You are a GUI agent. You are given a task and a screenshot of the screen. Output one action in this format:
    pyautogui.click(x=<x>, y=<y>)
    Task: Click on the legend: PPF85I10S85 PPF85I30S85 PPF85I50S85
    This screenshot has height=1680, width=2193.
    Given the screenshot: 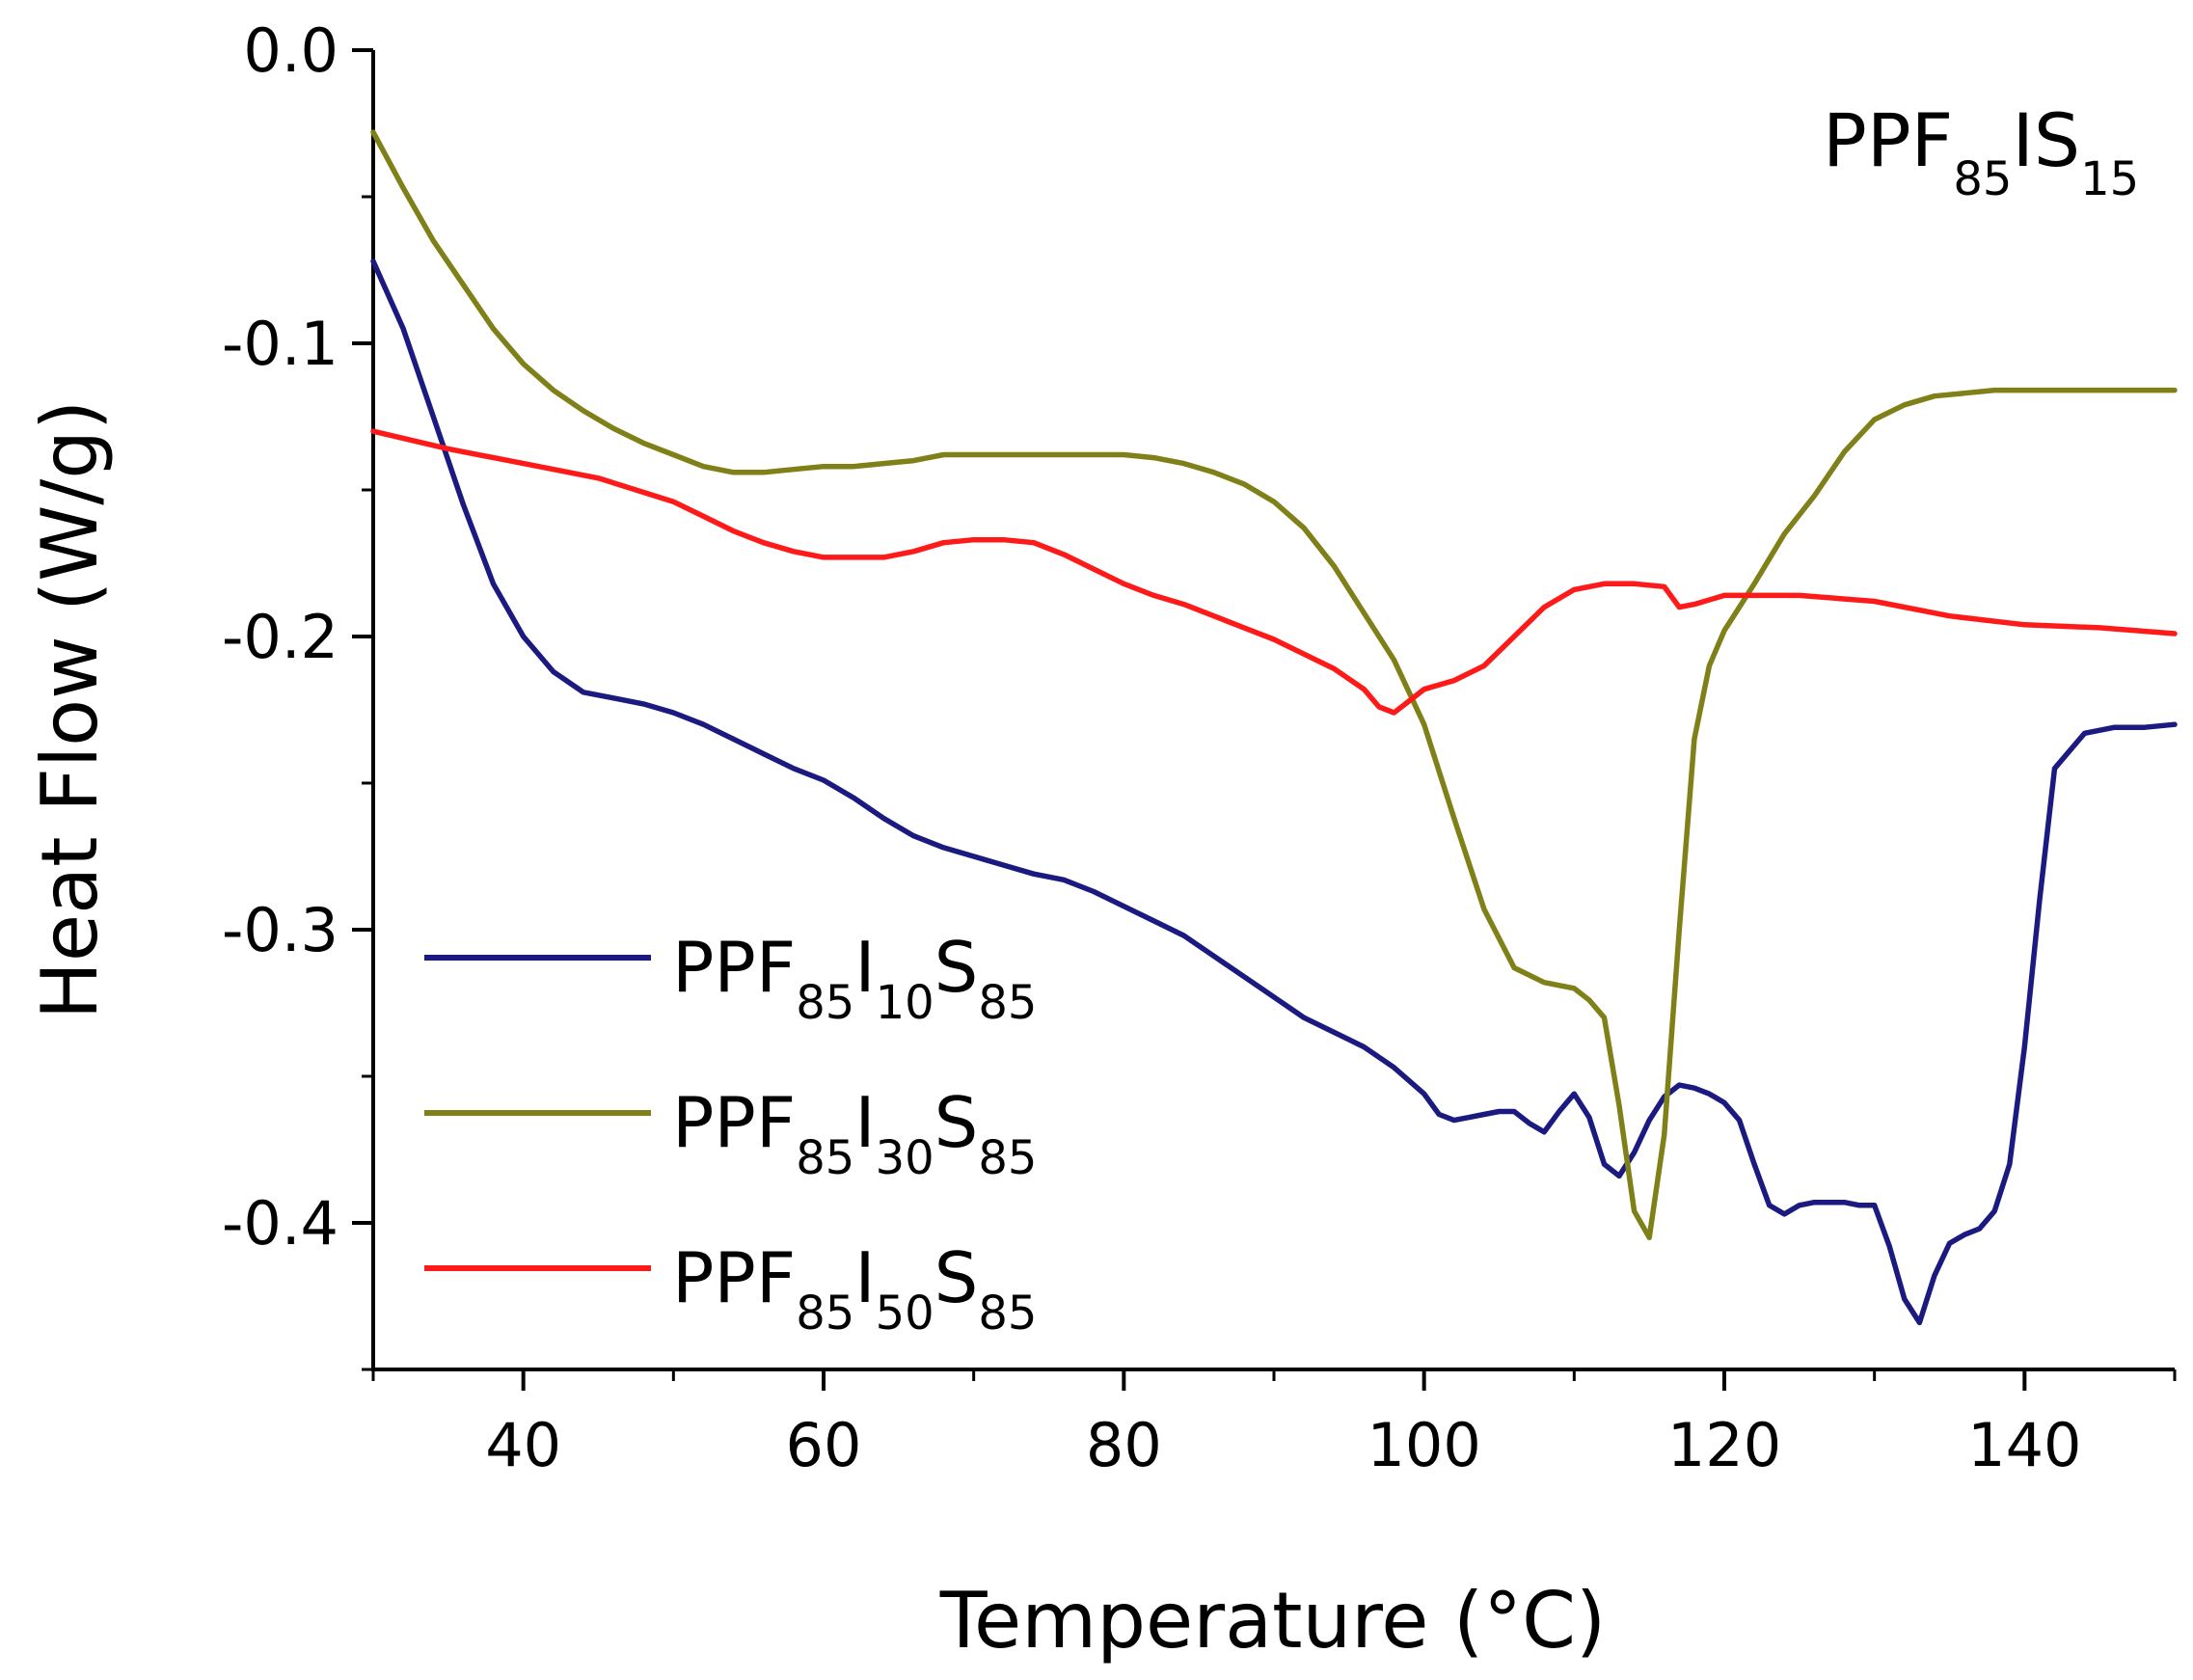 What is the action you would take?
    pyautogui.click(x=731, y=1134)
    